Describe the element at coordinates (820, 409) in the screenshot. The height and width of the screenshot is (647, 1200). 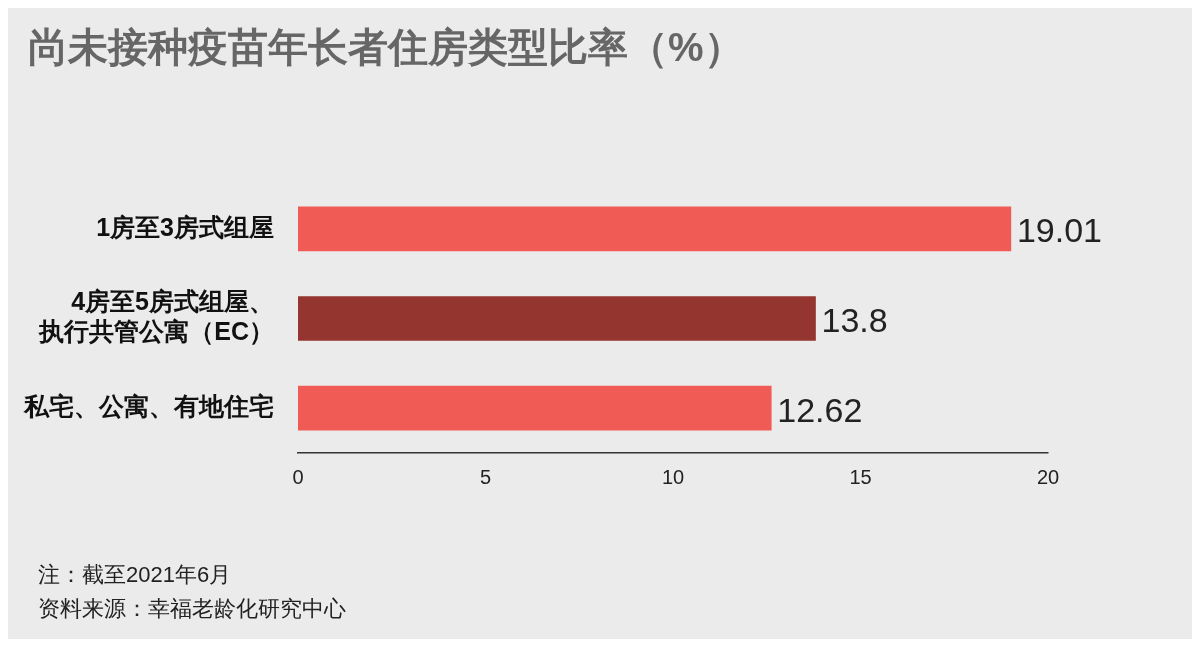
I see `data-label: 12.62` at that location.